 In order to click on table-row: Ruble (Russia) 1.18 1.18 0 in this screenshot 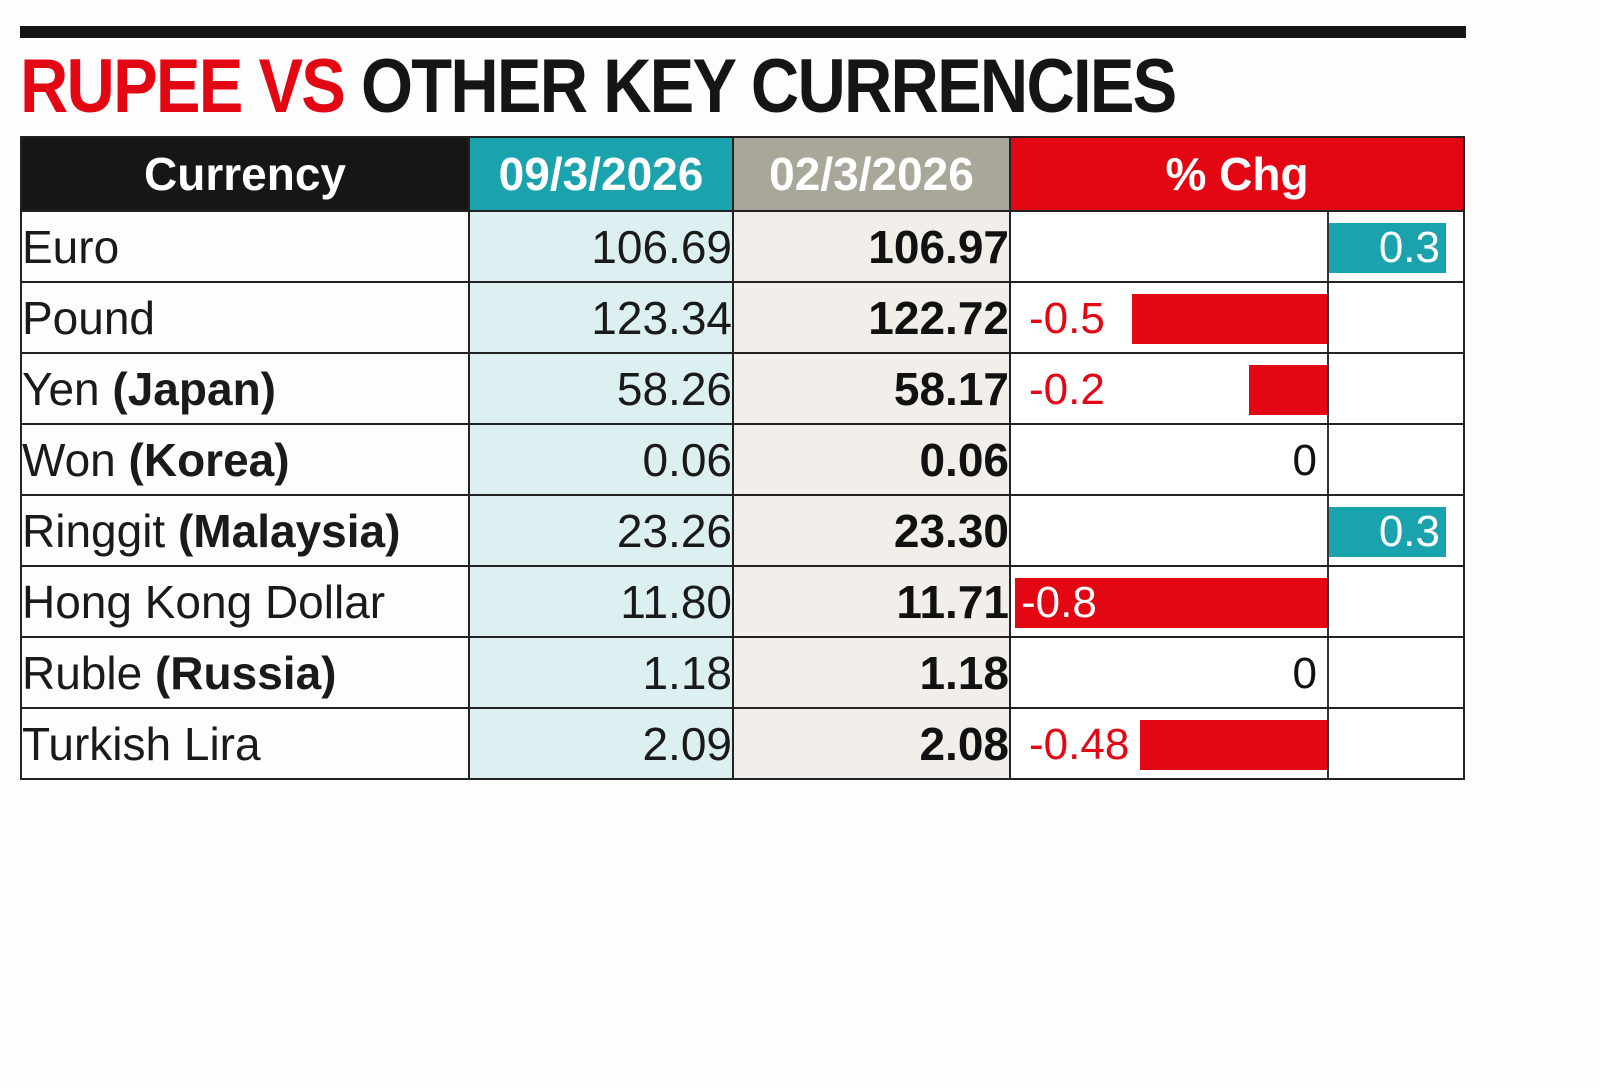, I will do `click(742, 672)`.